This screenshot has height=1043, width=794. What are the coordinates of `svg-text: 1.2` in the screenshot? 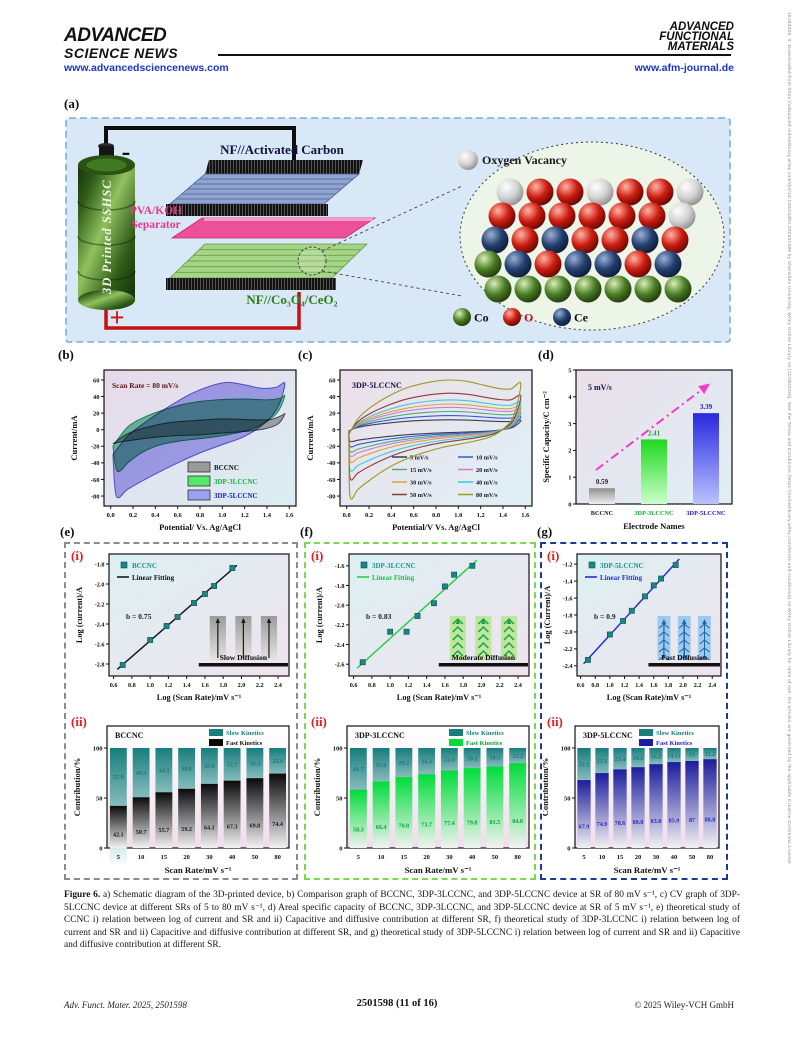 It's located at (625, 685).